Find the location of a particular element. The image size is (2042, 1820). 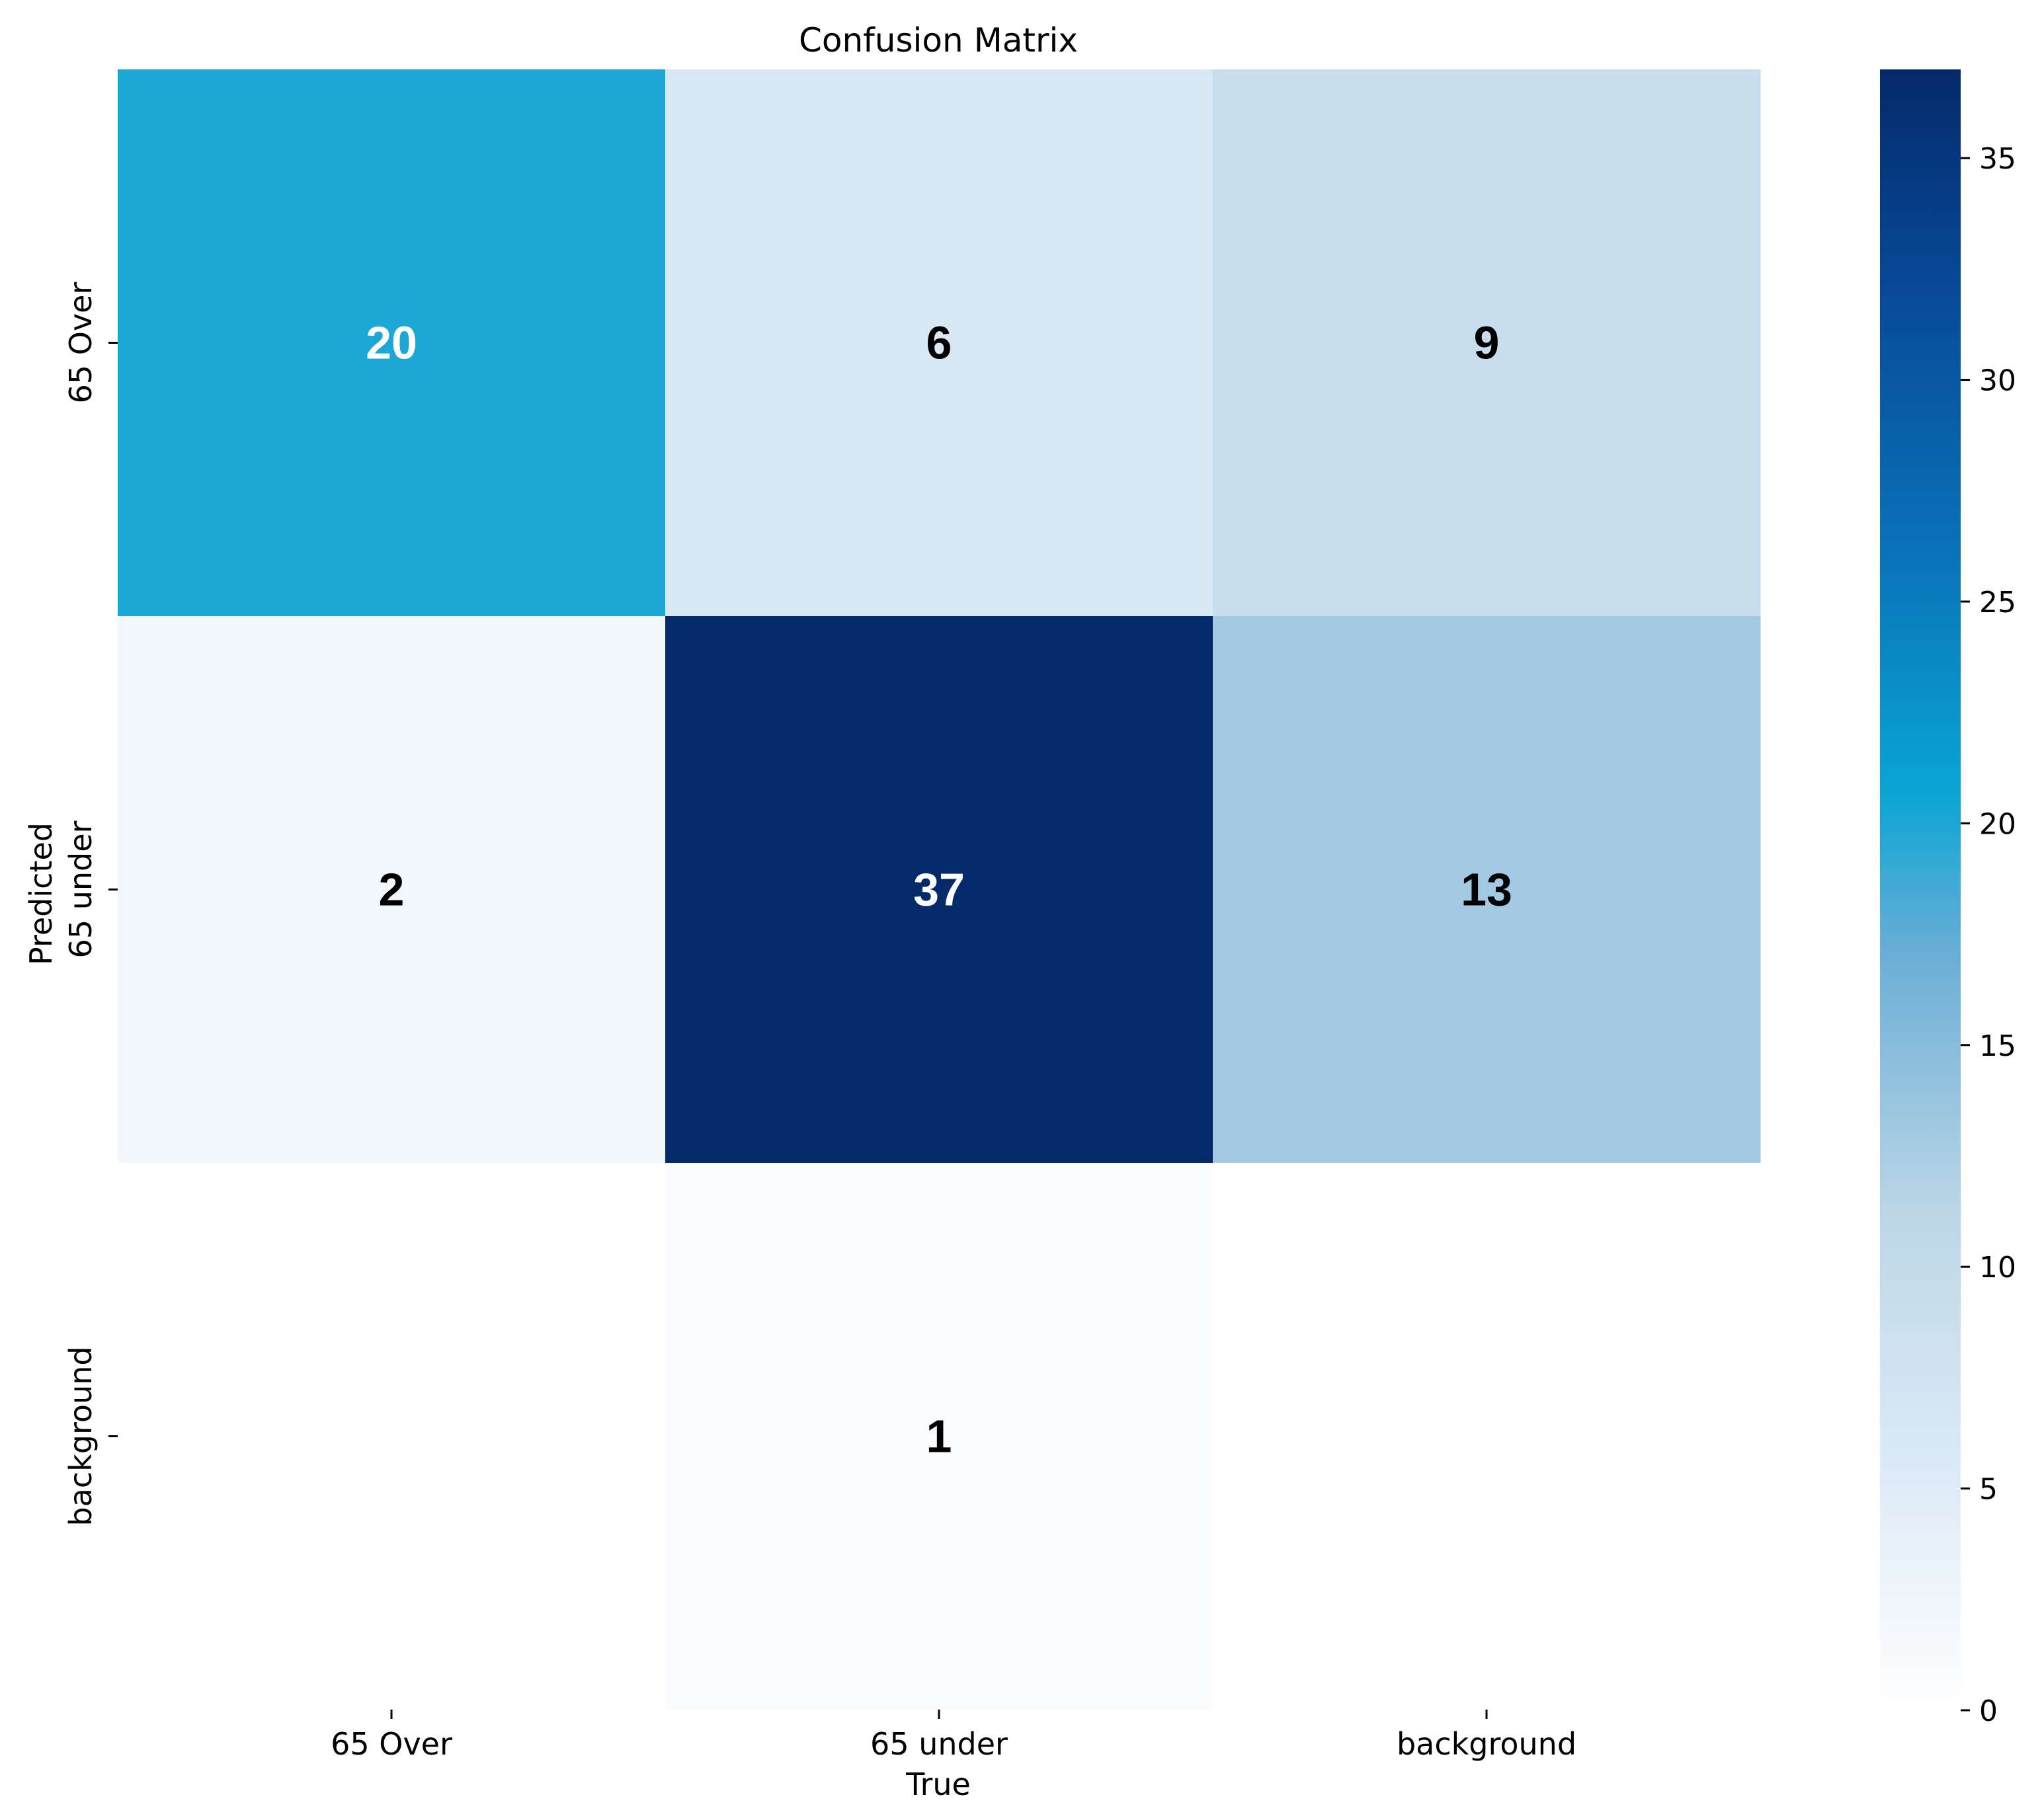

cell-value-label: 9 is located at coordinates (1487, 343).